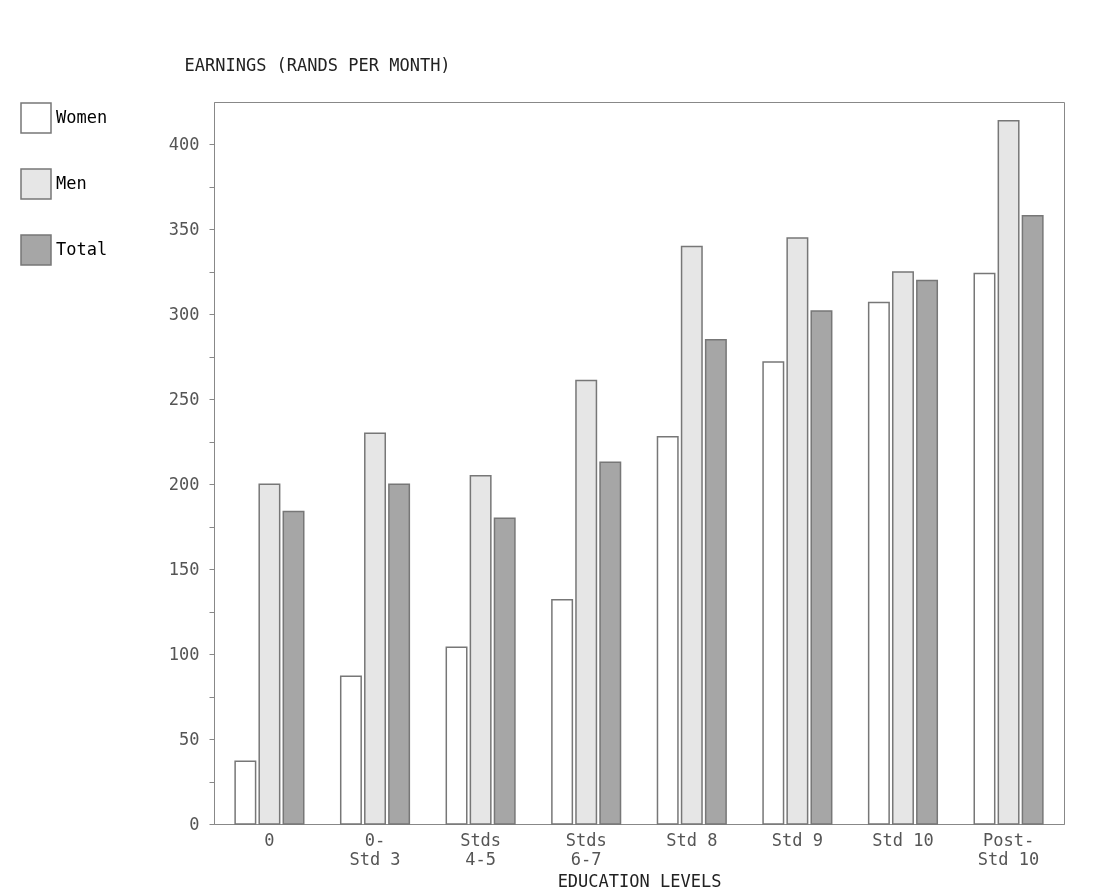 The height and width of the screenshot is (890, 1098). What do you see at coordinates (1008, 849) in the screenshot?
I see `x-tick-label: Post- Std 10` at bounding box center [1008, 849].